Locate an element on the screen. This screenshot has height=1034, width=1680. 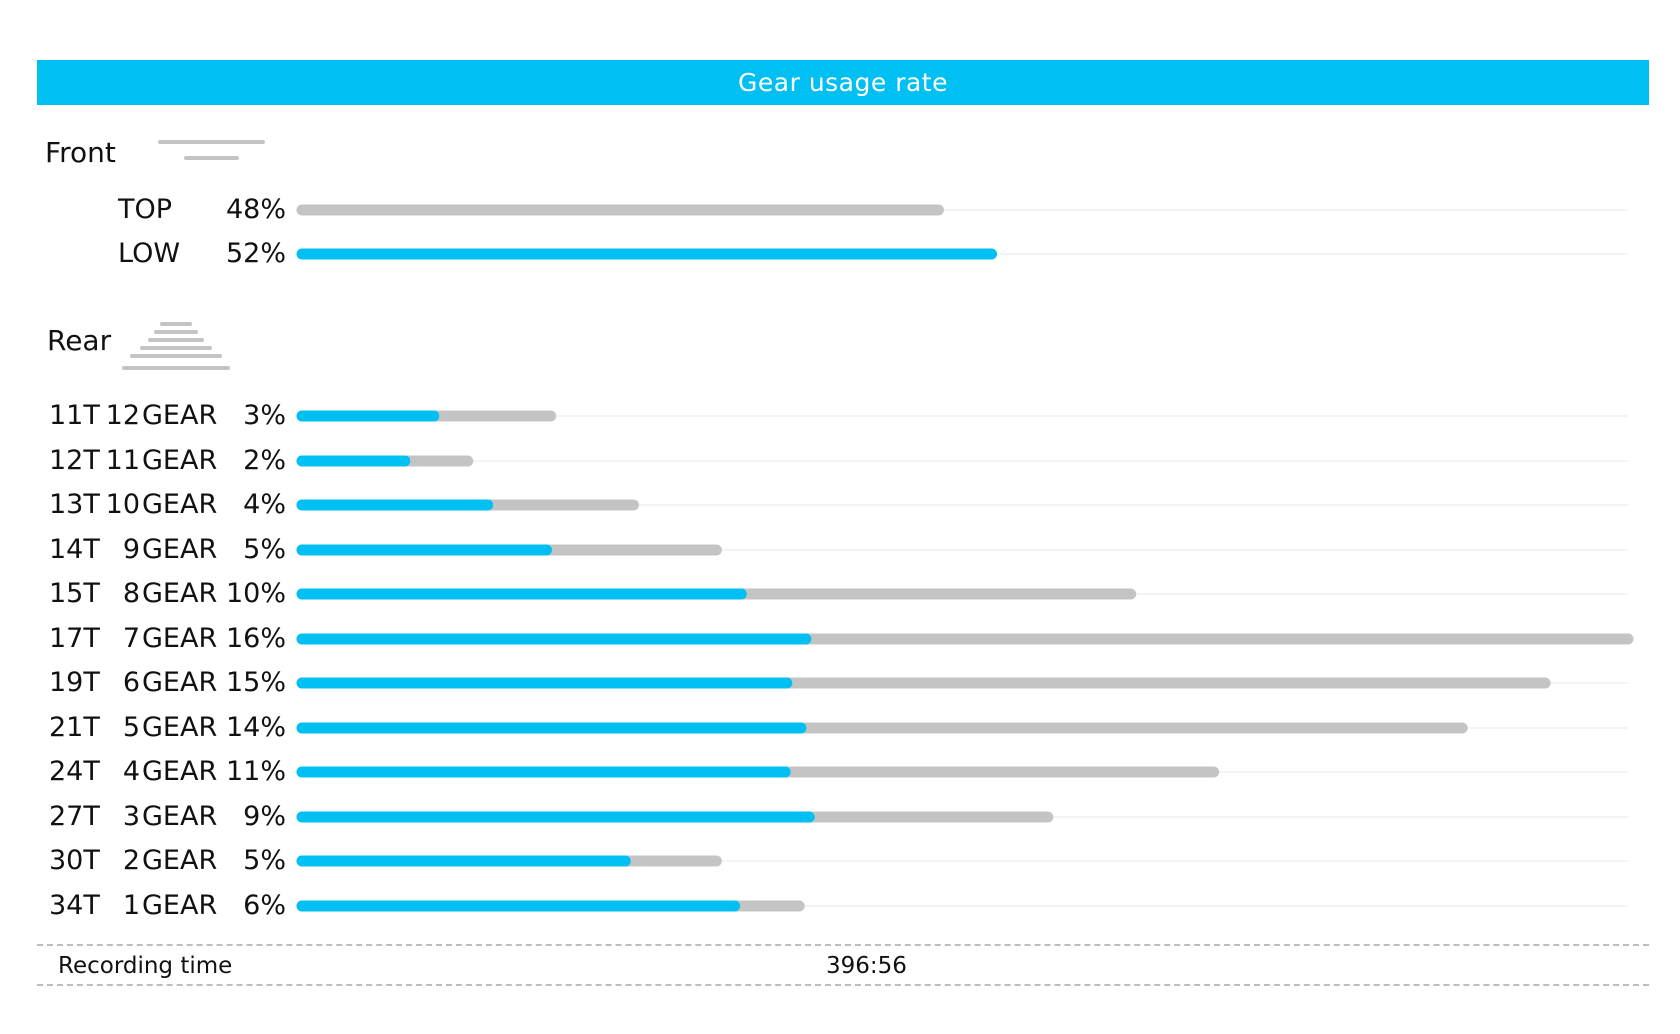
rear-percent-label: 3% is located at coordinates (264, 415).